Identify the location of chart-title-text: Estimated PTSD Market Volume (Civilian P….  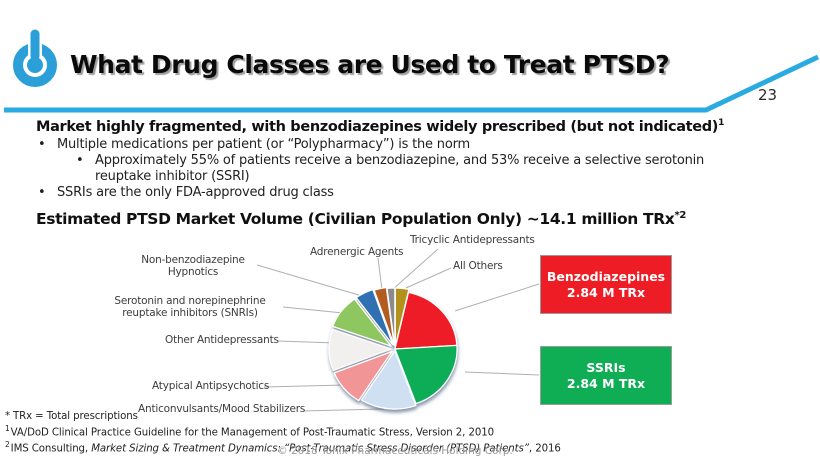
(355, 218).